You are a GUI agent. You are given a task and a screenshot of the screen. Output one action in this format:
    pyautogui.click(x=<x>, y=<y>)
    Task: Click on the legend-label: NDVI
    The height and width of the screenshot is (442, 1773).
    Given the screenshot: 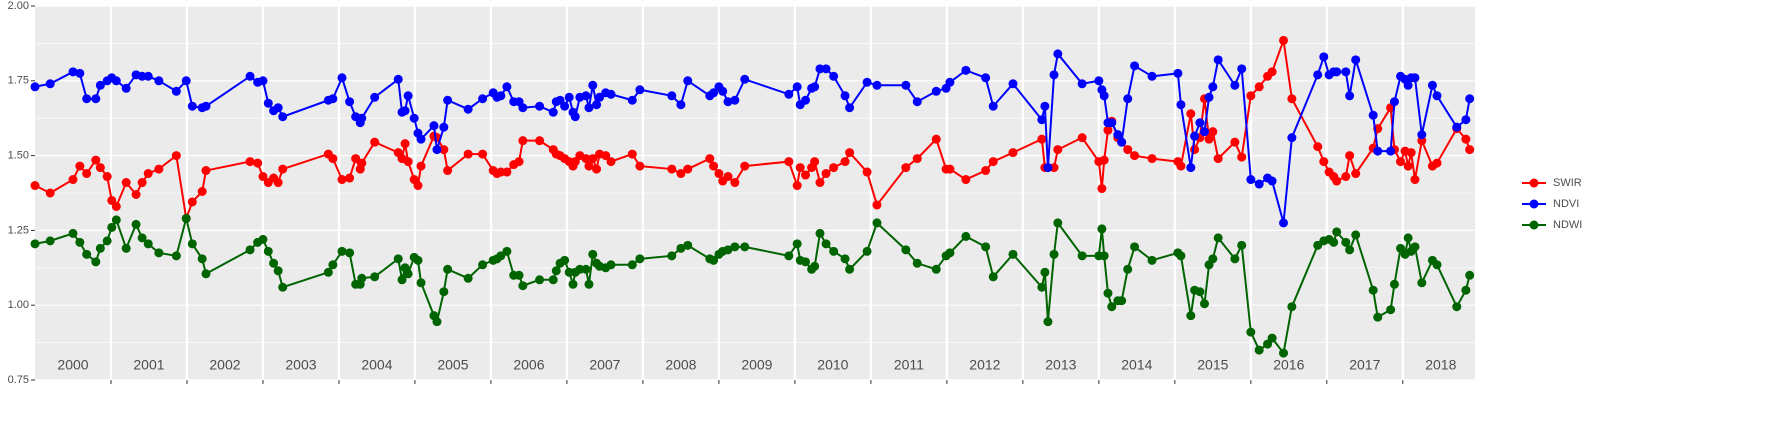 What is the action you would take?
    pyautogui.click(x=1566, y=204)
    